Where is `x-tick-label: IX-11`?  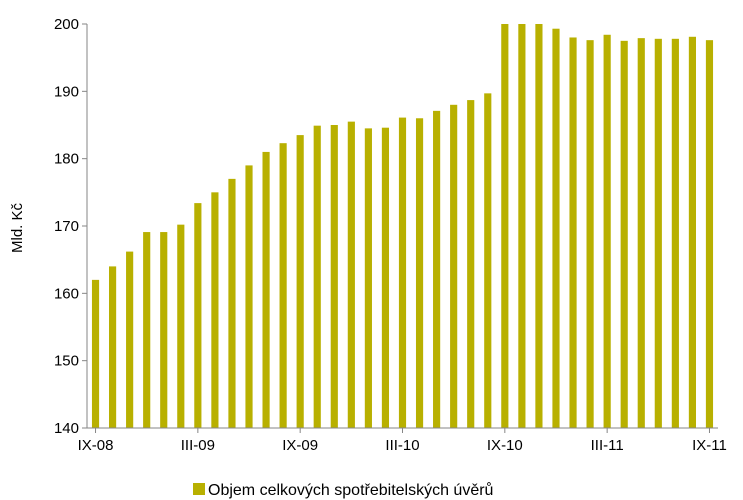
x-tick-label: IX-11 is located at coordinates (709, 445).